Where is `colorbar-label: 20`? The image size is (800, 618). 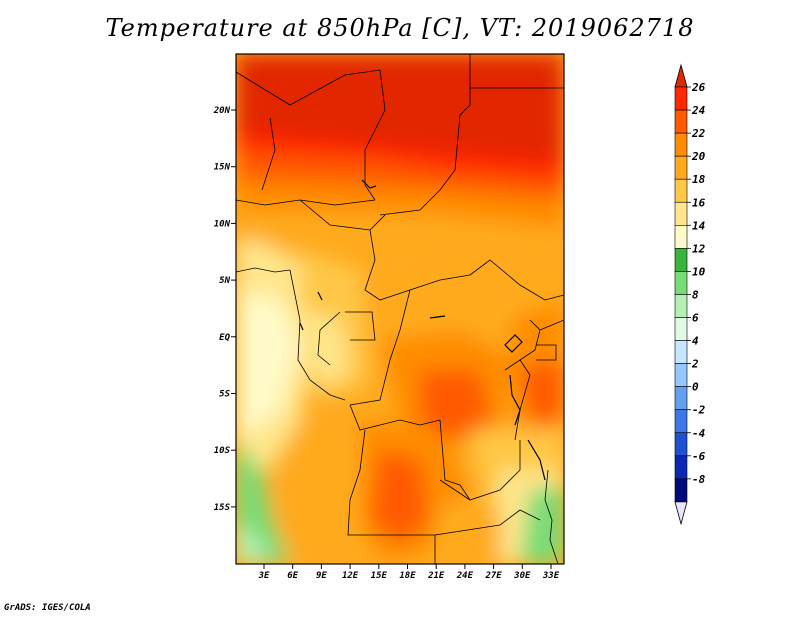
colorbar-label: 20 is located at coordinates (698, 156).